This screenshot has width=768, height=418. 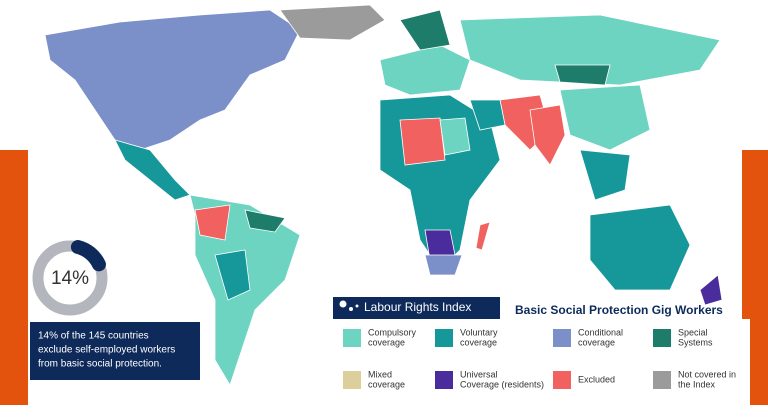 I want to click on legend-label: Conditional, so click(x=600, y=332).